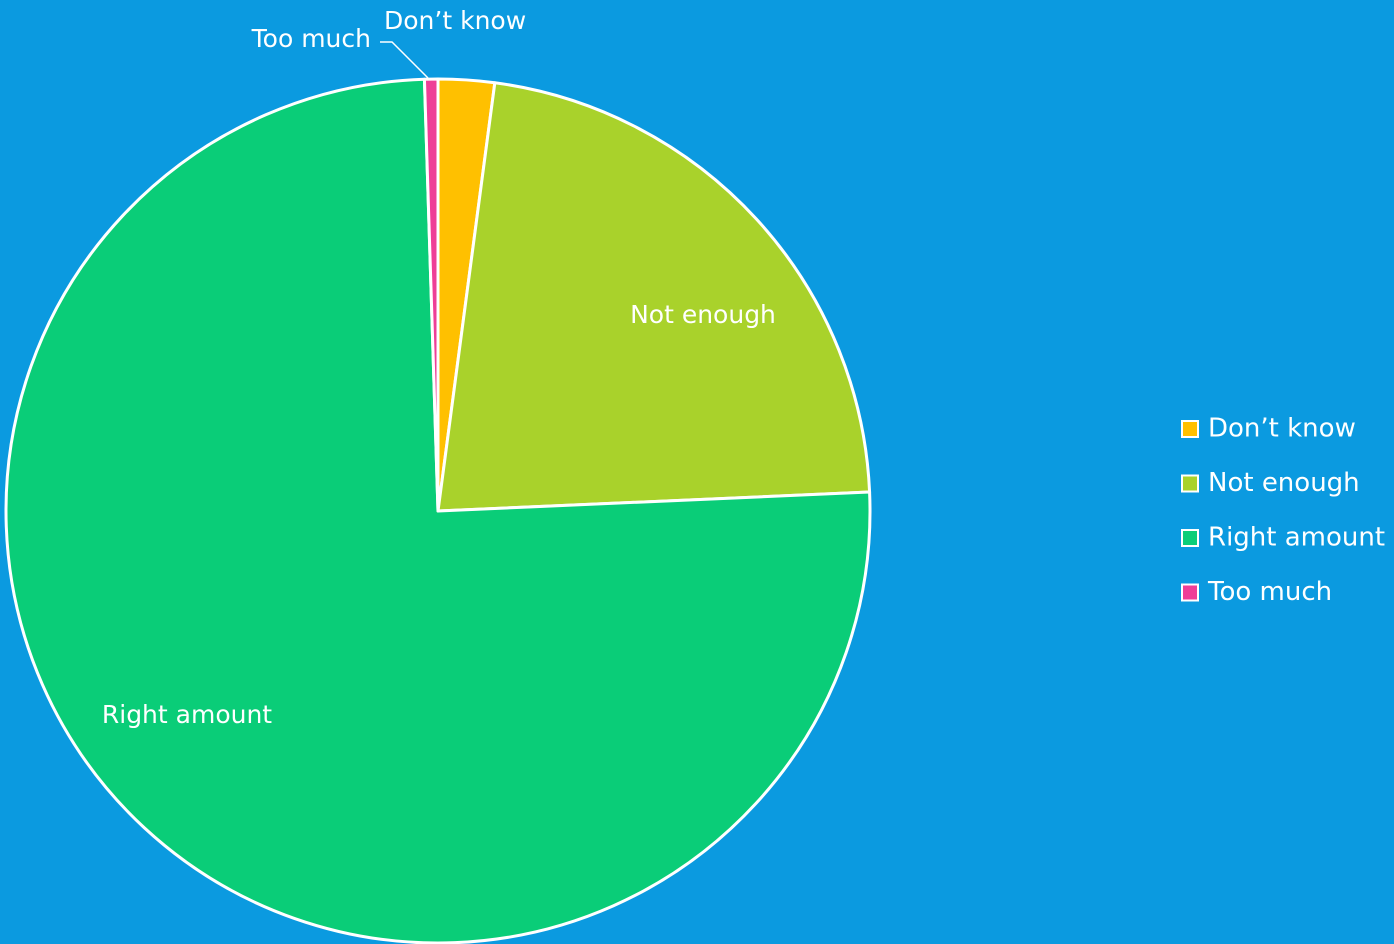 The width and height of the screenshot is (1394, 944). Describe the element at coordinates (311, 38) in the screenshot. I see `slice-label-too-much: Too much` at that location.